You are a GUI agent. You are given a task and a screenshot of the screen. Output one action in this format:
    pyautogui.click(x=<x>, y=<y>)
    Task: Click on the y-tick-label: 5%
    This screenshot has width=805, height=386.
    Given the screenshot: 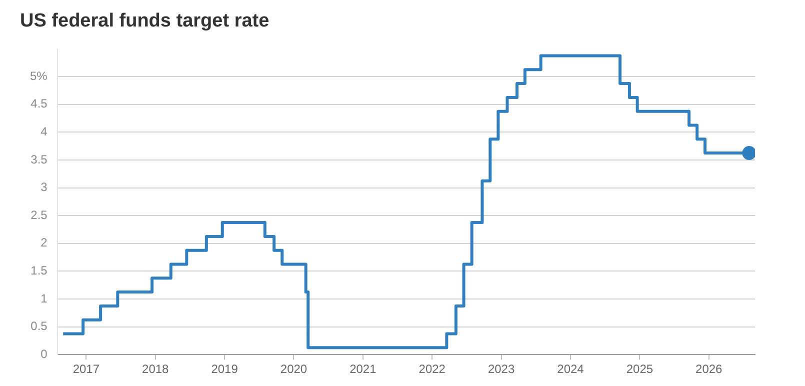 What is the action you would take?
    pyautogui.click(x=39, y=75)
    